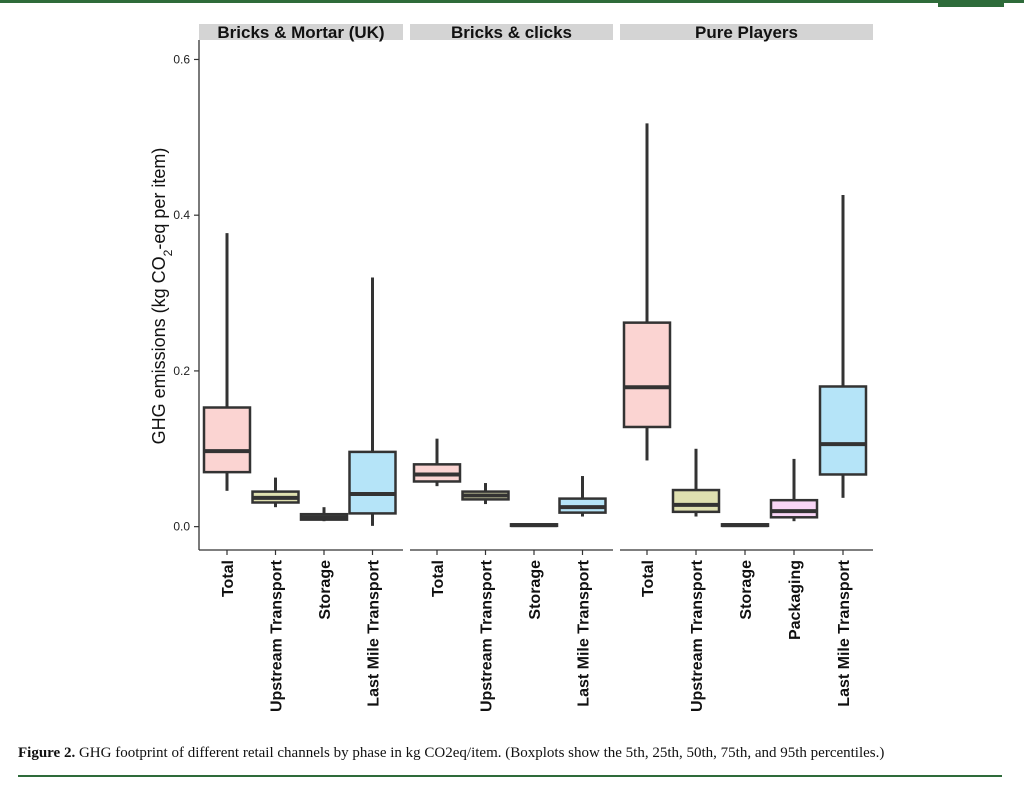 The height and width of the screenshot is (786, 1024). Describe the element at coordinates (795, 600) in the screenshot. I see `category-label: Packaging` at that location.